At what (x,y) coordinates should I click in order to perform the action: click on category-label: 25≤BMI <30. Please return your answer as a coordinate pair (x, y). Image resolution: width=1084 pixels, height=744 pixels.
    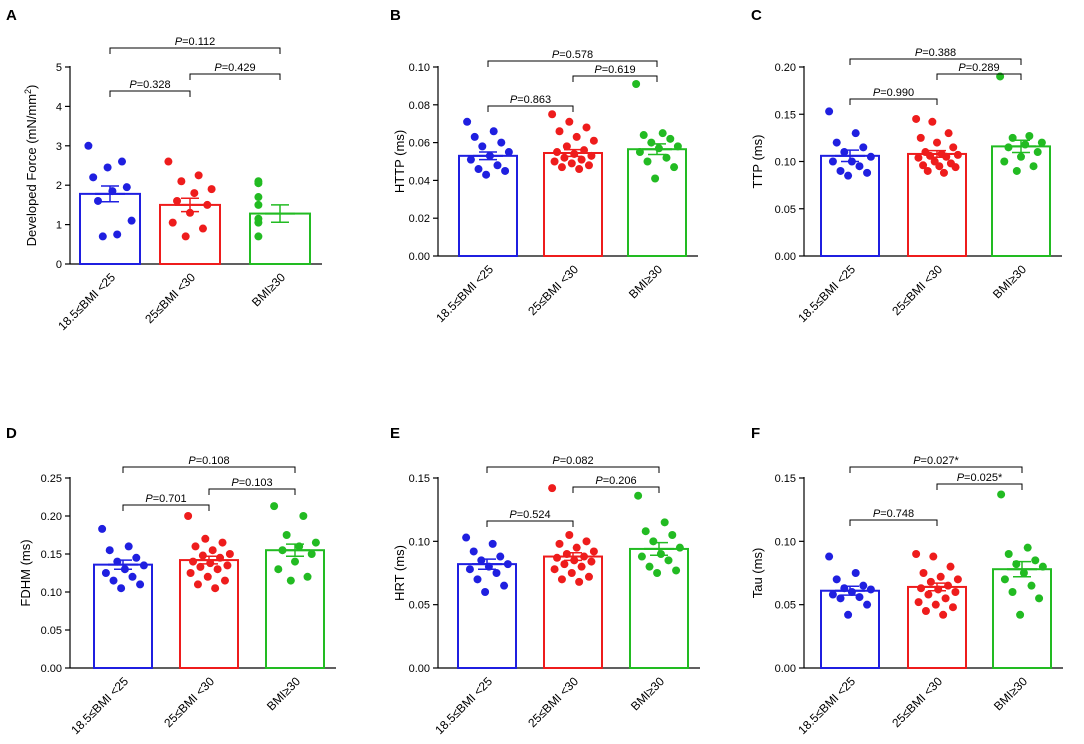
    Looking at the image, I should click on (553, 702).